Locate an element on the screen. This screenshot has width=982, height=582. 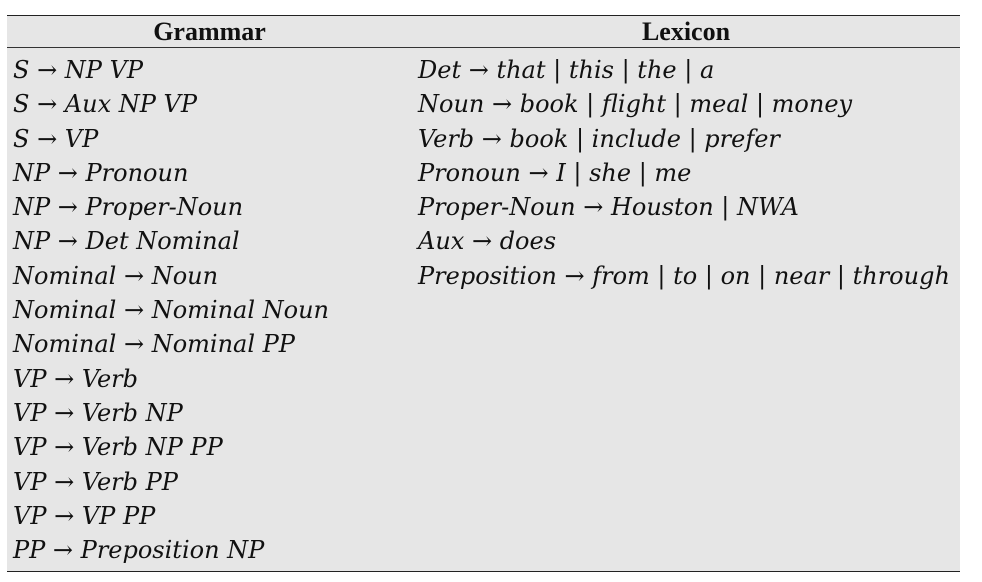
grammar-rule: Nominal → Nominal Noun is located at coordinates (171, 310).